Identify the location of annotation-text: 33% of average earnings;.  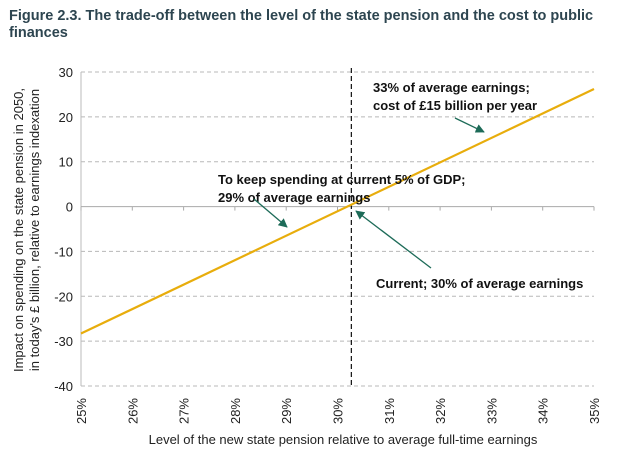
(451, 87).